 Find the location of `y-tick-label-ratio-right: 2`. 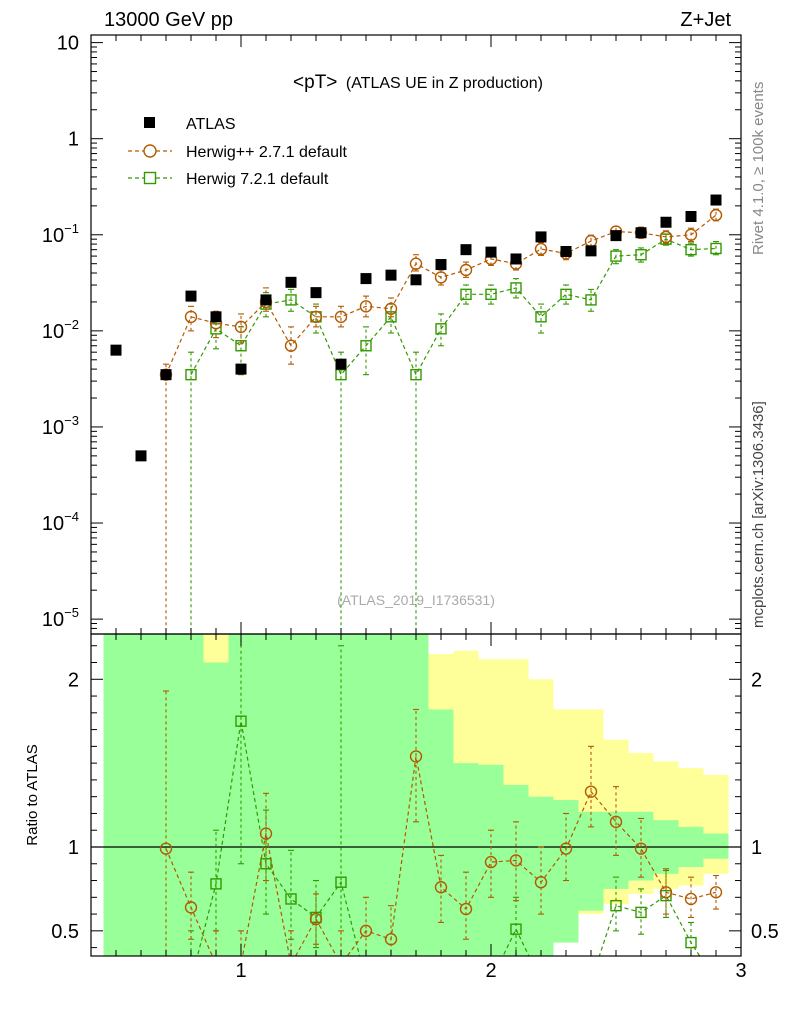

y-tick-label-ratio-right: 2 is located at coordinates (756, 680).